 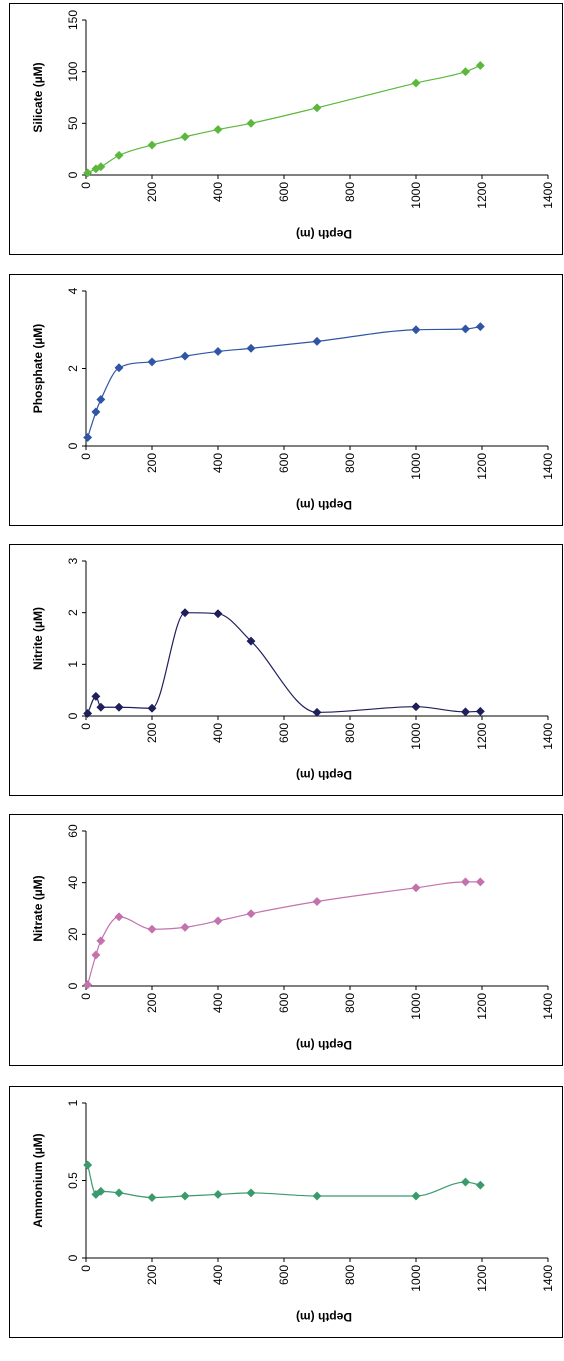 I want to click on y-tick-label: 2, so click(x=73, y=612).